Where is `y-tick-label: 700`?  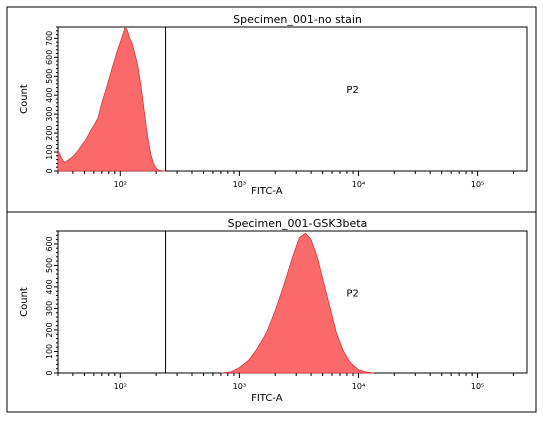
y-tick-label: 700 is located at coordinates (49, 38).